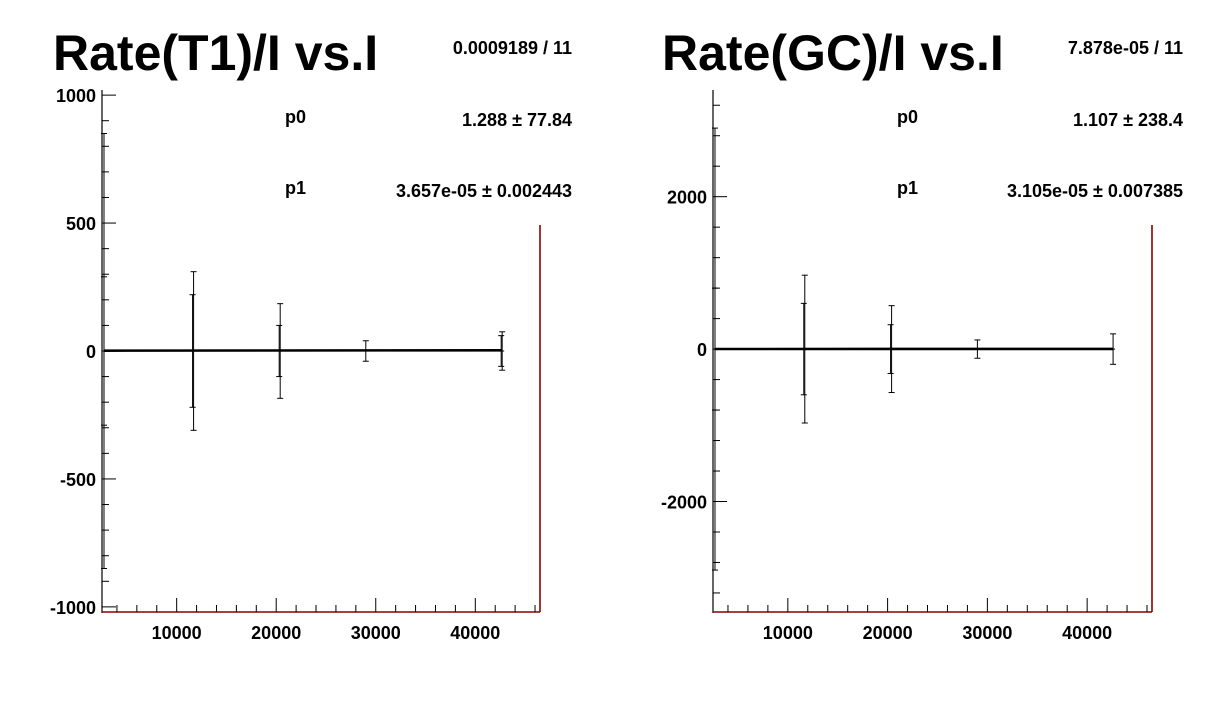  Describe the element at coordinates (687, 198) in the screenshot. I see `y-tick-label: 2000` at that location.